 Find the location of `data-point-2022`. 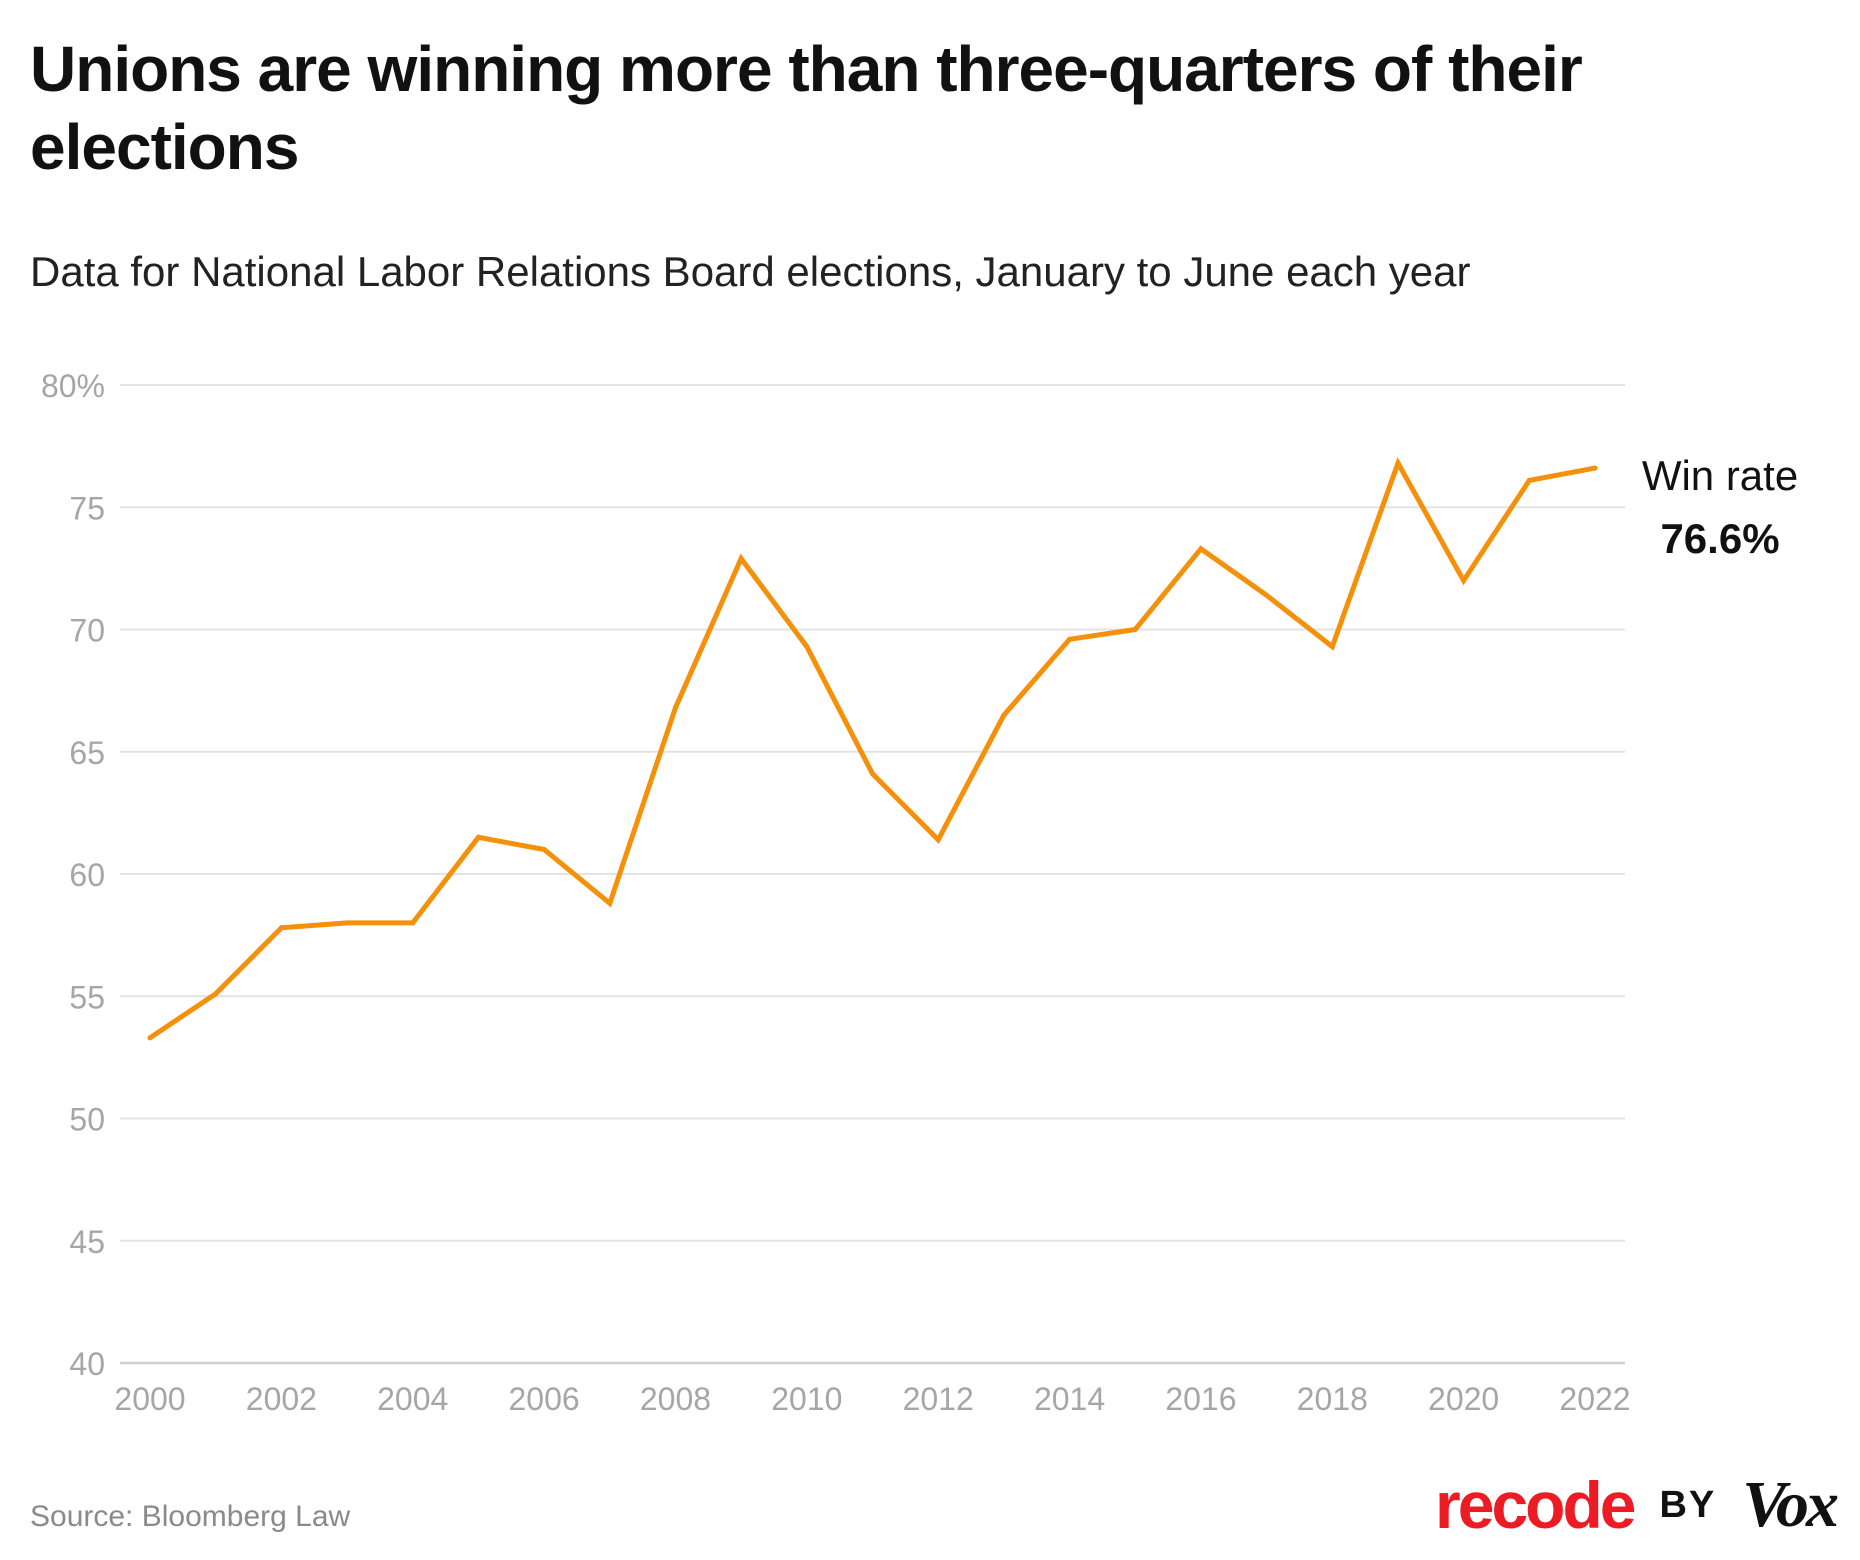

data-point-2022 is located at coordinates (1595, 468).